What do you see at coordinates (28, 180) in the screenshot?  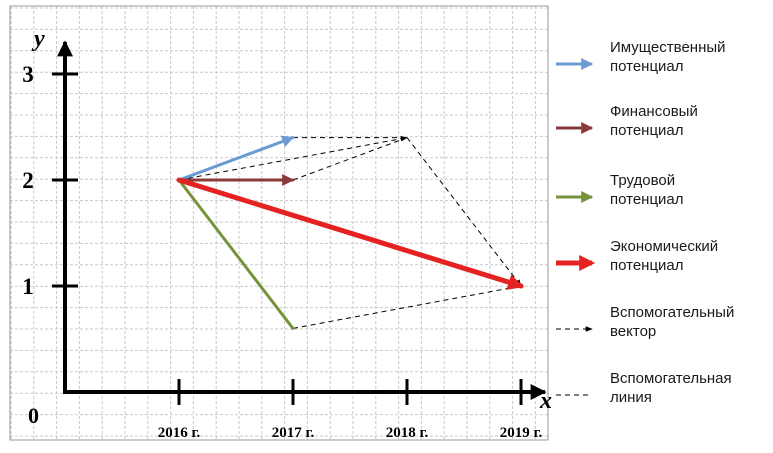 I see `y-tick-label: 2` at bounding box center [28, 180].